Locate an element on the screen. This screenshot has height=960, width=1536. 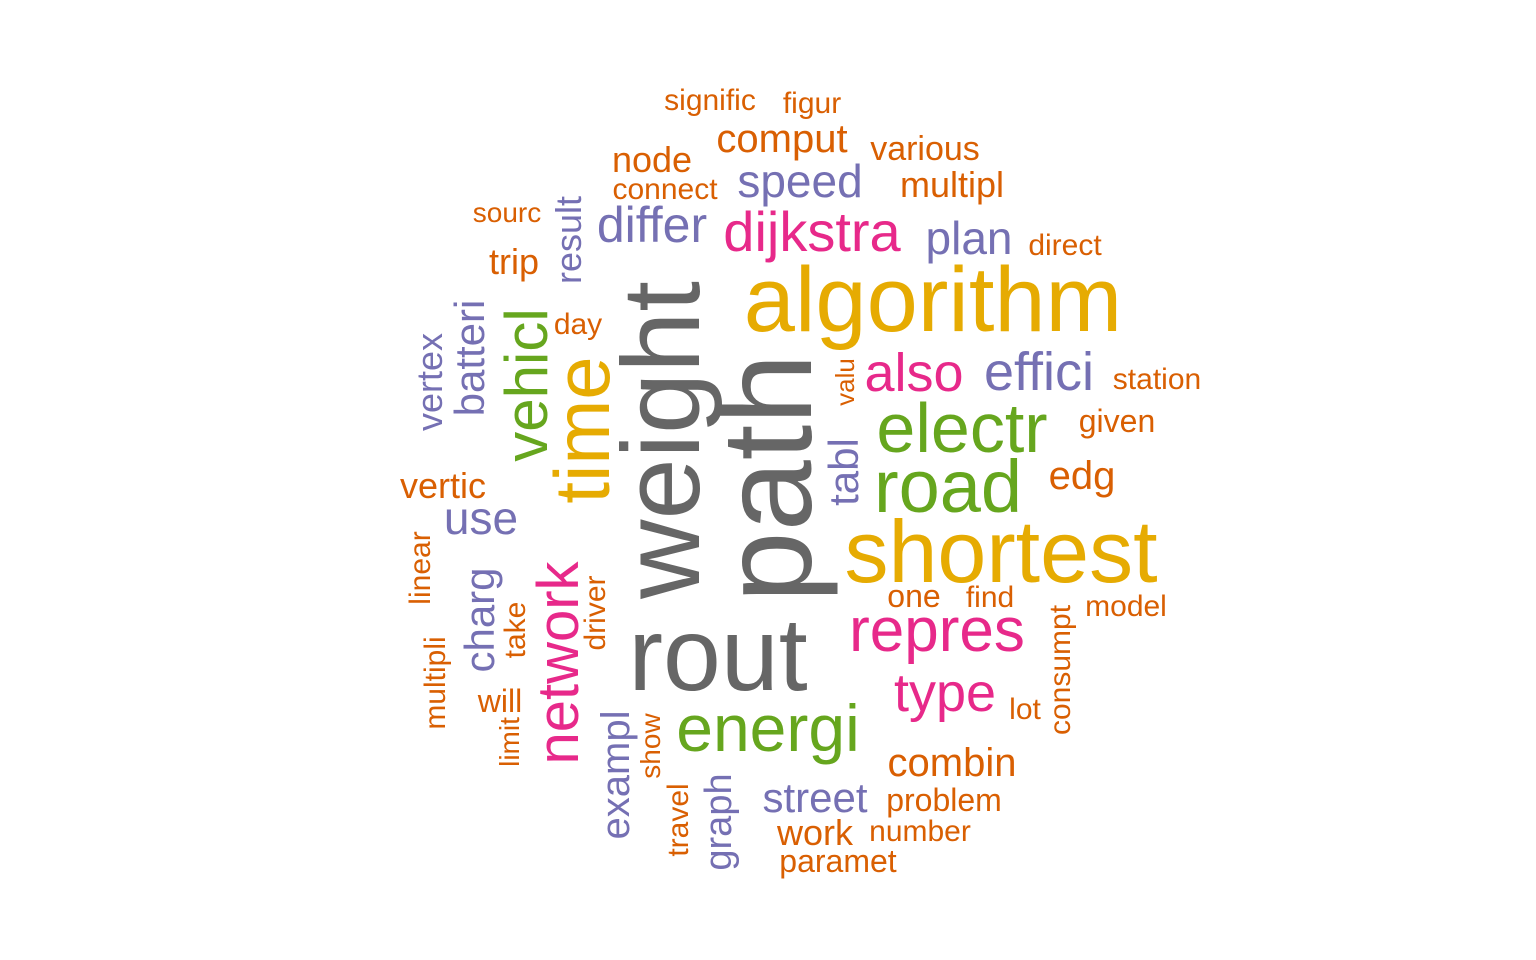
word-will: will is located at coordinates (500, 701).